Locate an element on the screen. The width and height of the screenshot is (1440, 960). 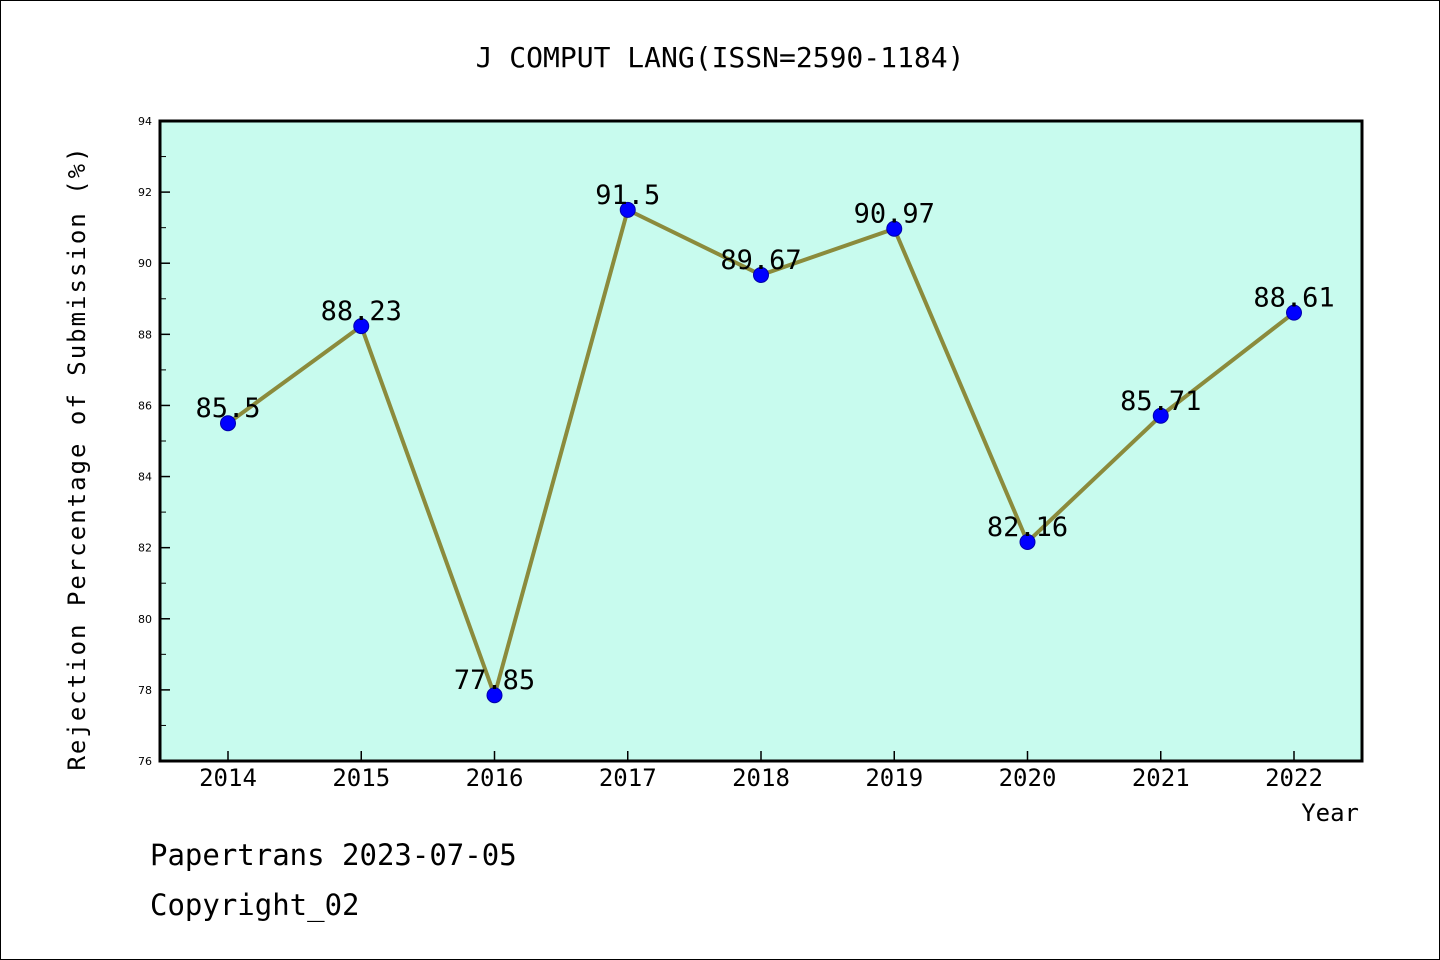
y-tick-label: 76 is located at coordinates (145, 761).